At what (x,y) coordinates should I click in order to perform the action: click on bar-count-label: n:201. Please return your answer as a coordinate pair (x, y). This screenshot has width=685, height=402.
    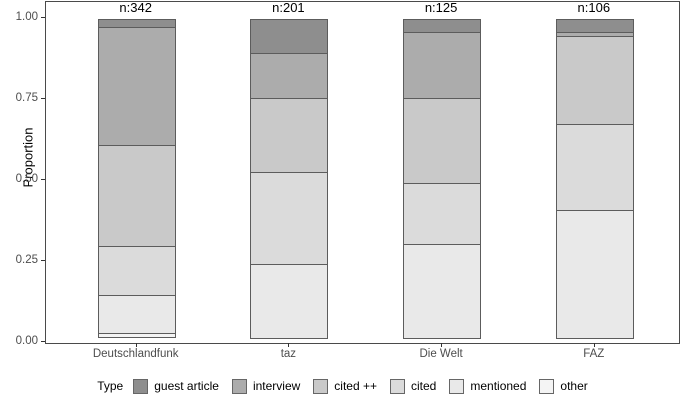
    Looking at the image, I should click on (288, 7).